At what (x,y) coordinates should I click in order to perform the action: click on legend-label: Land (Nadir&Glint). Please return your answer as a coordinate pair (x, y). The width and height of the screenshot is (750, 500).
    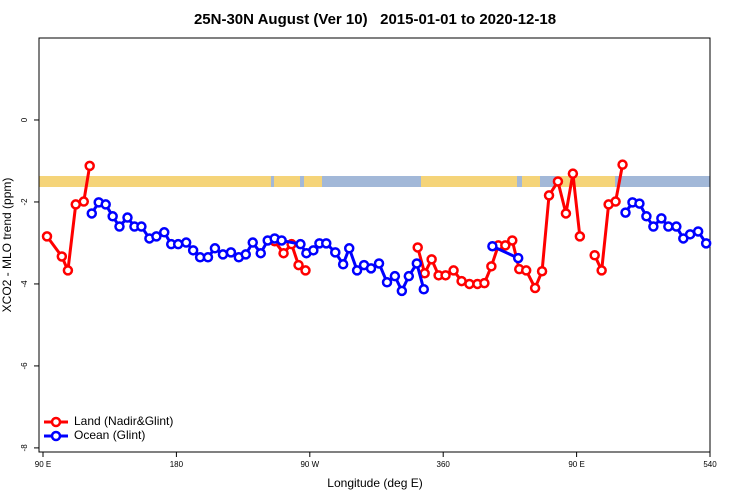
    Looking at the image, I should click on (123, 421).